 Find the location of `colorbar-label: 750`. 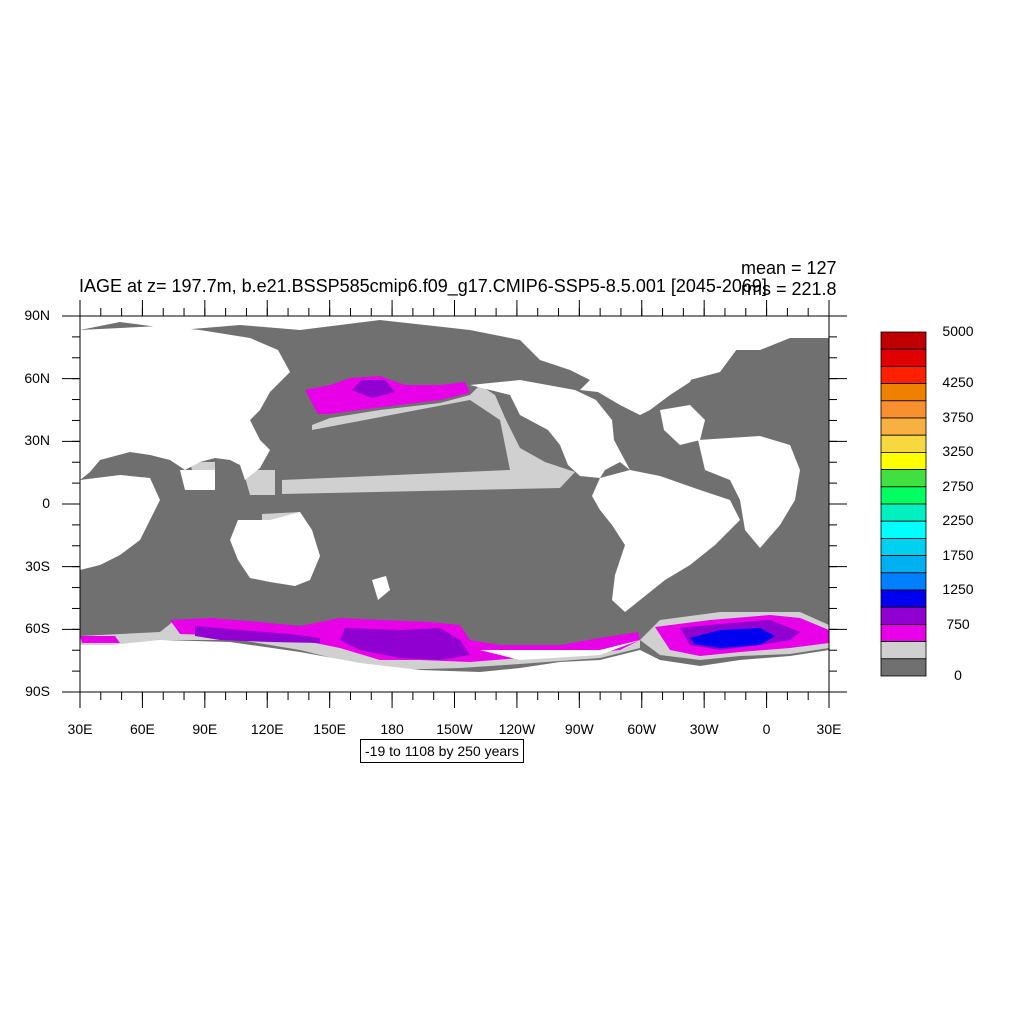

colorbar-label: 750 is located at coordinates (958, 624).